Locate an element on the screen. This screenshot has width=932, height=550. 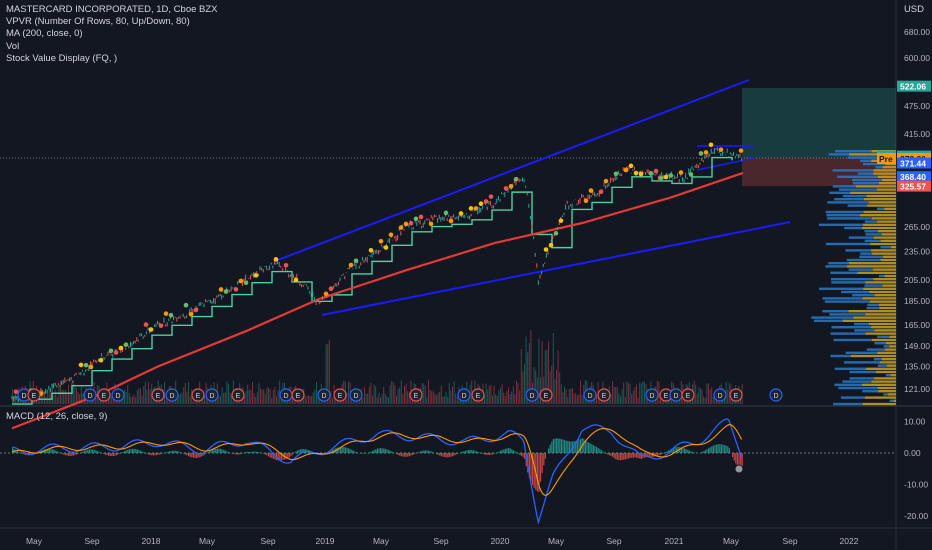
time-tick-label: Sep is located at coordinates (91, 541).